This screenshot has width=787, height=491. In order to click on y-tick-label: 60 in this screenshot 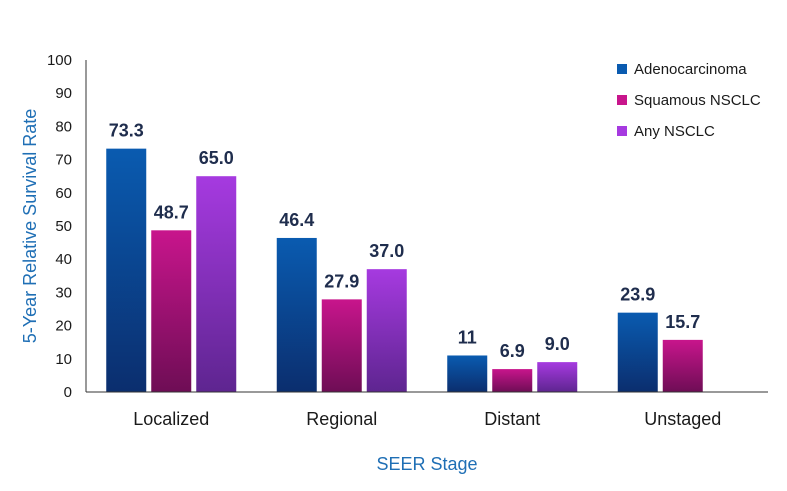, I will do `click(63, 193)`.